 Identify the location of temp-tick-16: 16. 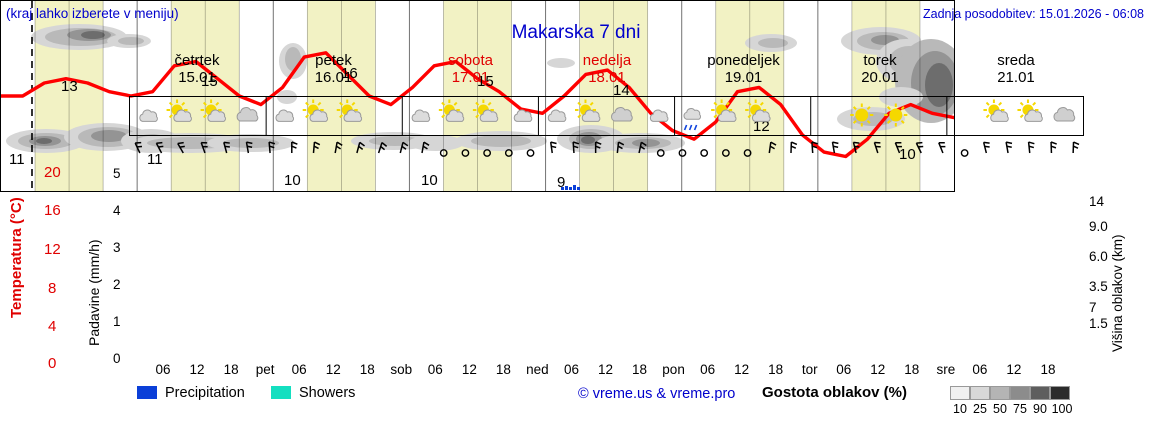
(52, 210).